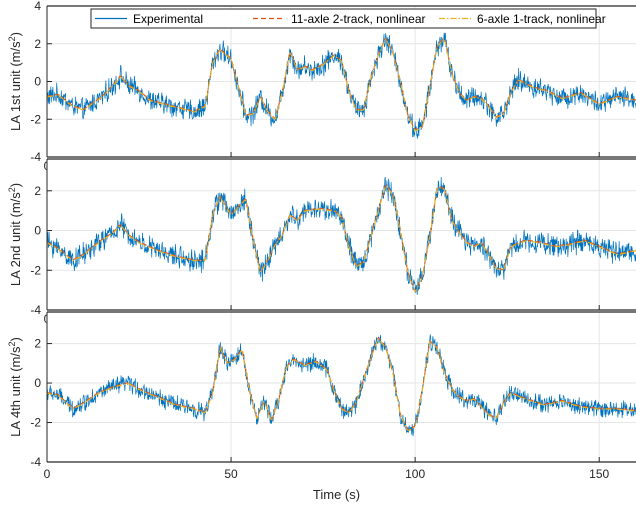 The height and width of the screenshot is (506, 636). What do you see at coordinates (15, 387) in the screenshot?
I see `y-axis-label: LA 4th unit (m/s2)` at bounding box center [15, 387].